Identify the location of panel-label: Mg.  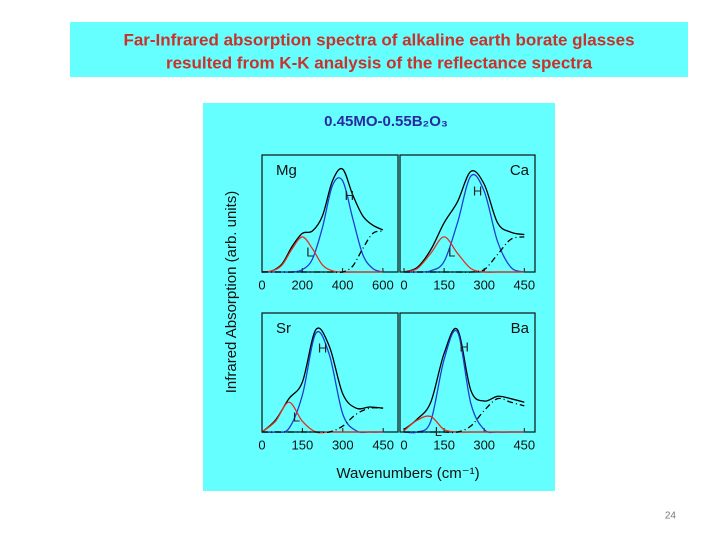
(286, 170).